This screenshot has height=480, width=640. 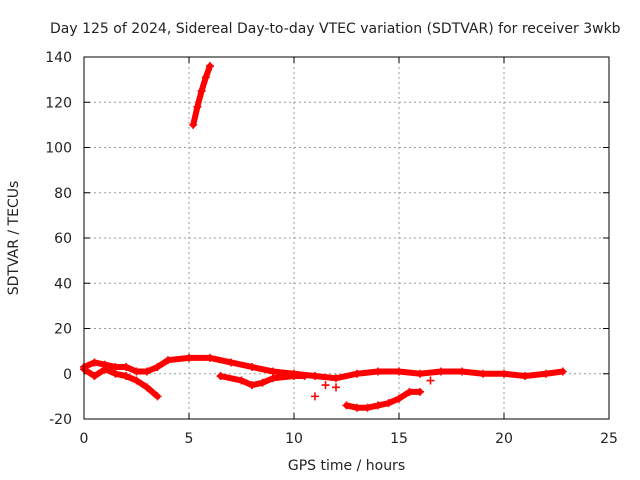 What do you see at coordinates (399, 439) in the screenshot?
I see `x-tick-label: 15` at bounding box center [399, 439].